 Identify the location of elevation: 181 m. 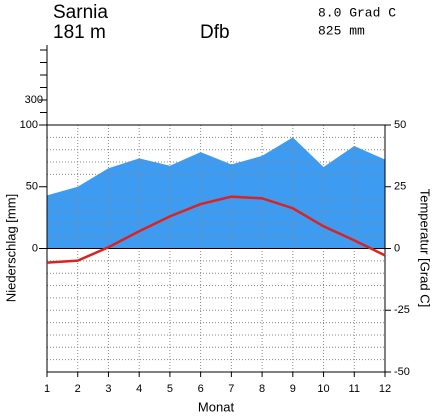
(79, 32).